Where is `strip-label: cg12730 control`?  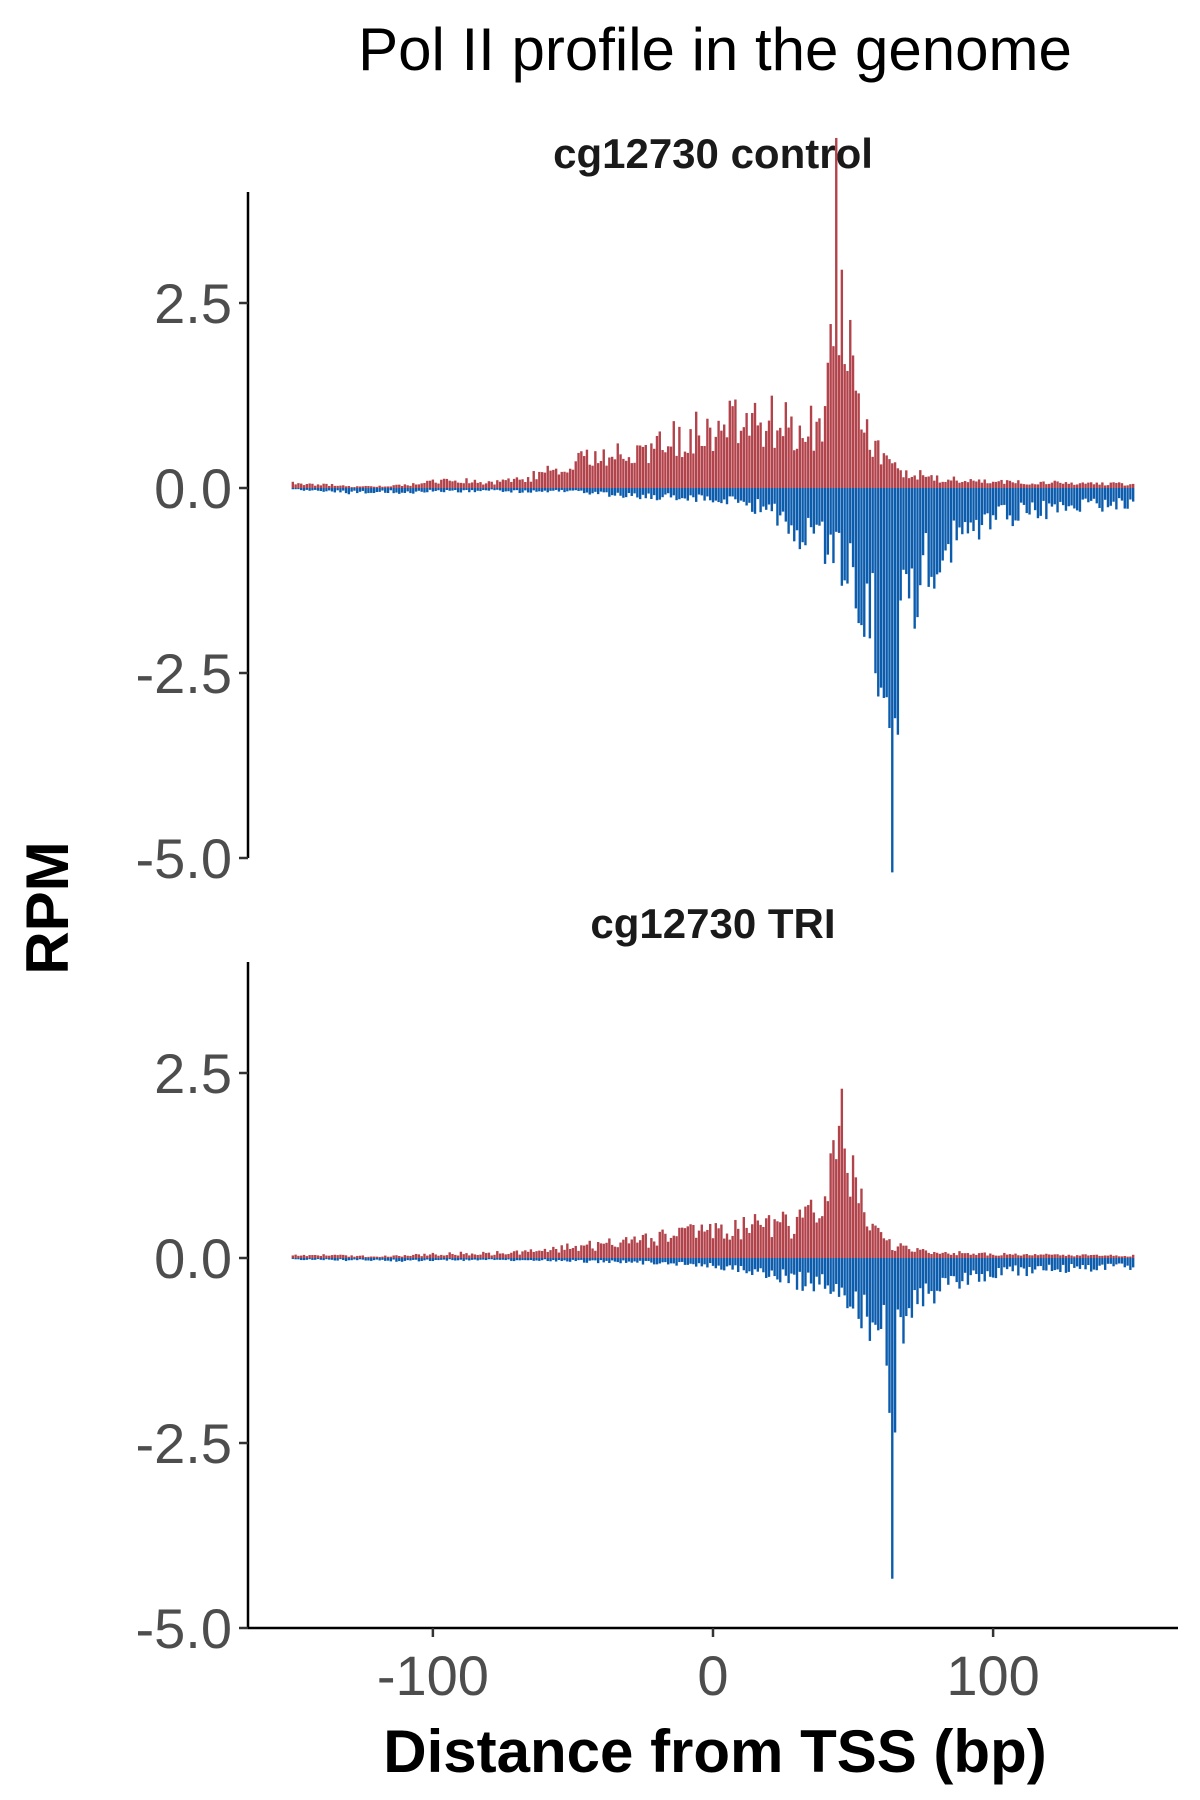 strip-label: cg12730 control is located at coordinates (713, 153).